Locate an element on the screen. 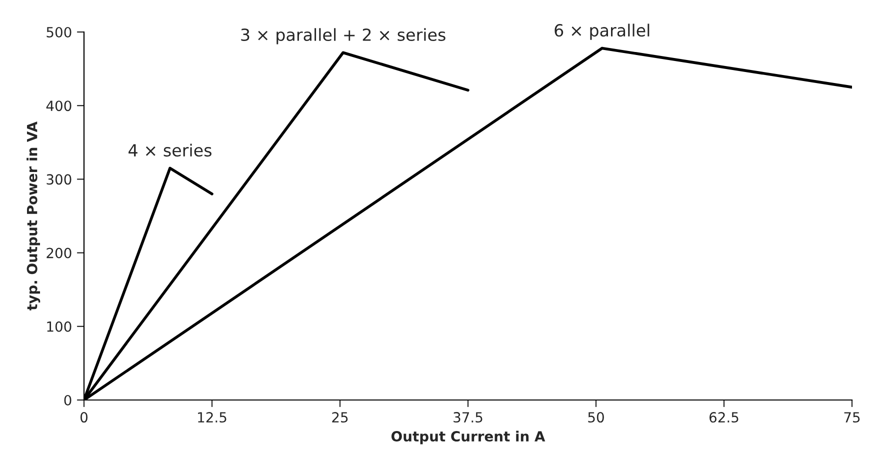 The width and height of the screenshot is (874, 468). x-tick-label: 12.5 is located at coordinates (212, 417).